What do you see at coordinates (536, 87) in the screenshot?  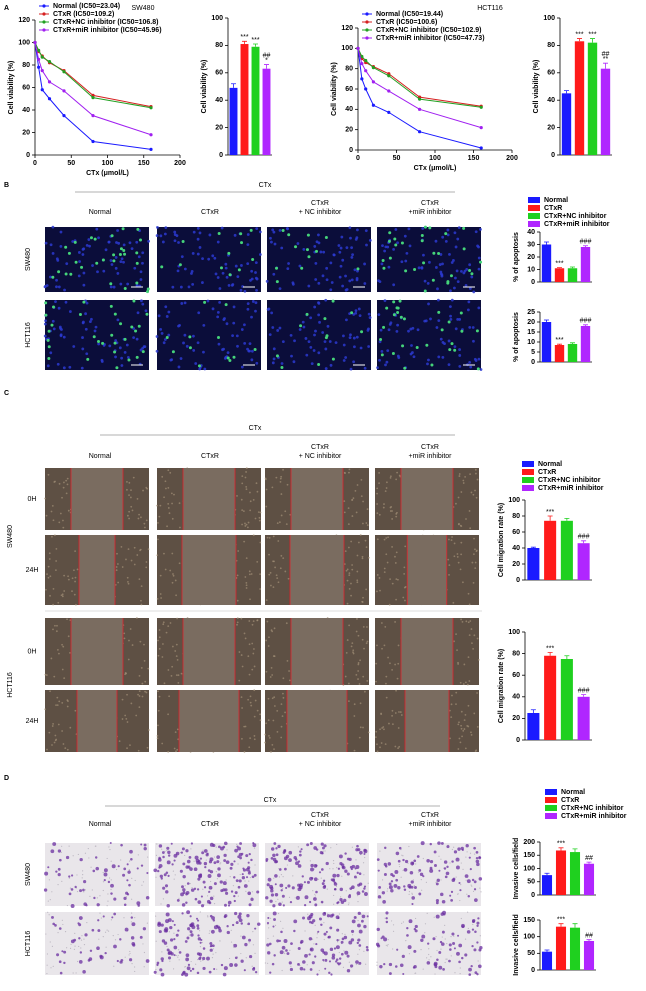 I see `y-axis-label: Cell viability (%)` at bounding box center [536, 87].